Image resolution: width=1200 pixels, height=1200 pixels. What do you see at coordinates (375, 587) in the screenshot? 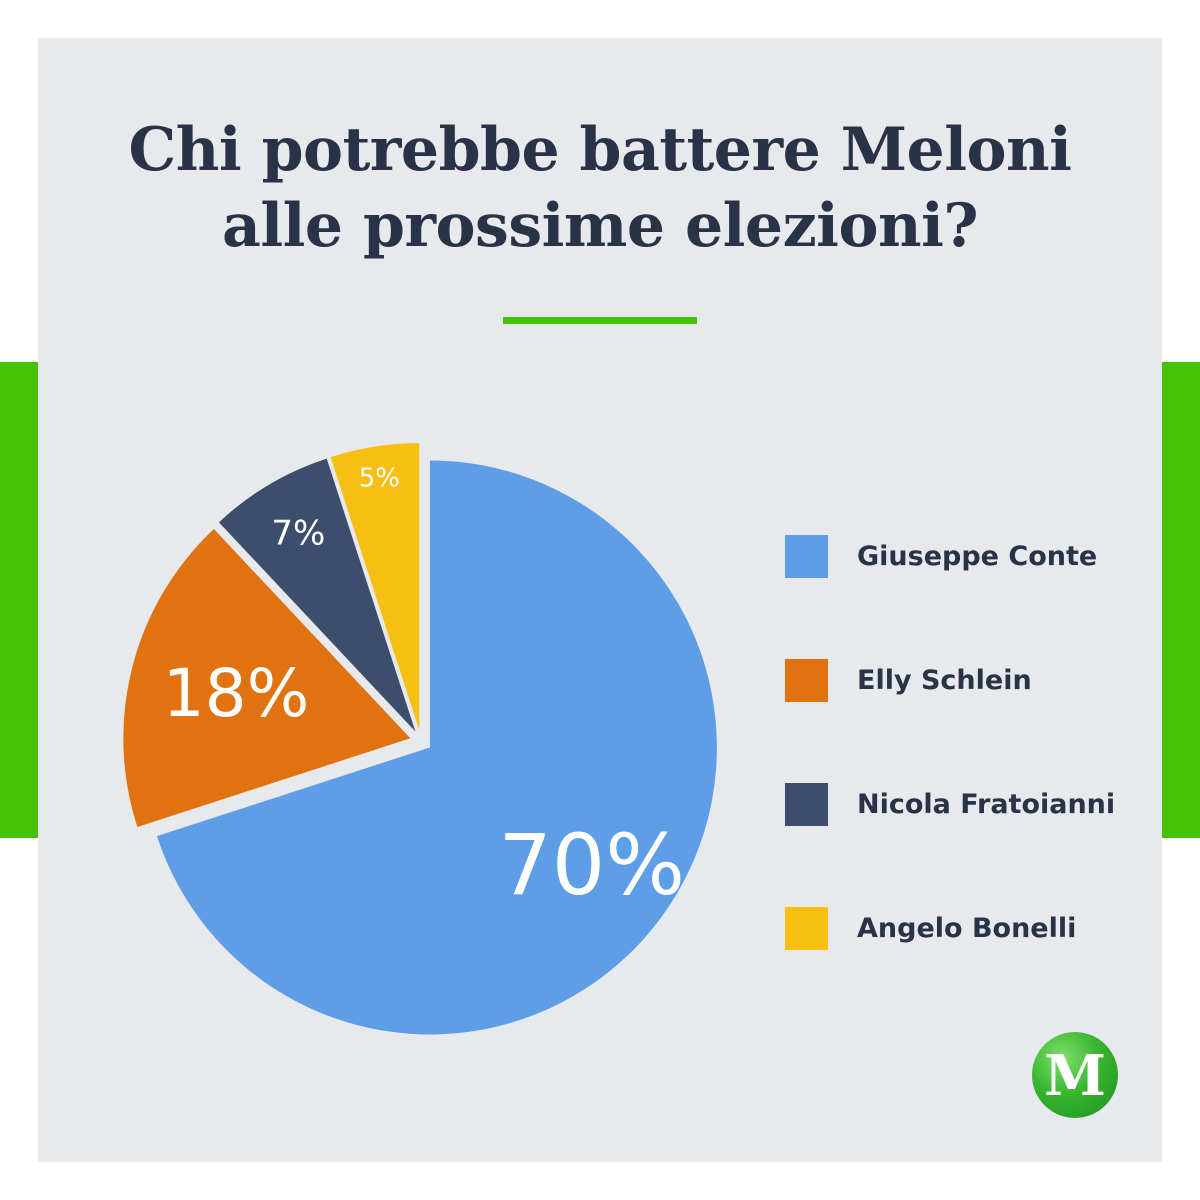
I see `pie-slice-angelo-bonelli` at bounding box center [375, 587].